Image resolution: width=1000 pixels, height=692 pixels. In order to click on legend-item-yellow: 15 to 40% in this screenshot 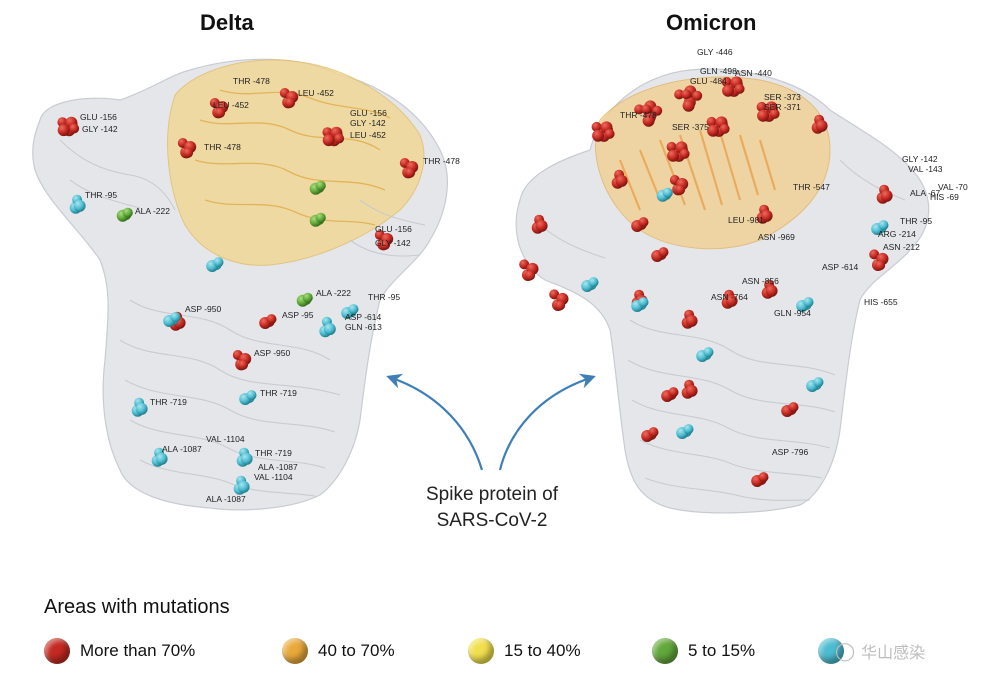, I will do `click(524, 651)`.